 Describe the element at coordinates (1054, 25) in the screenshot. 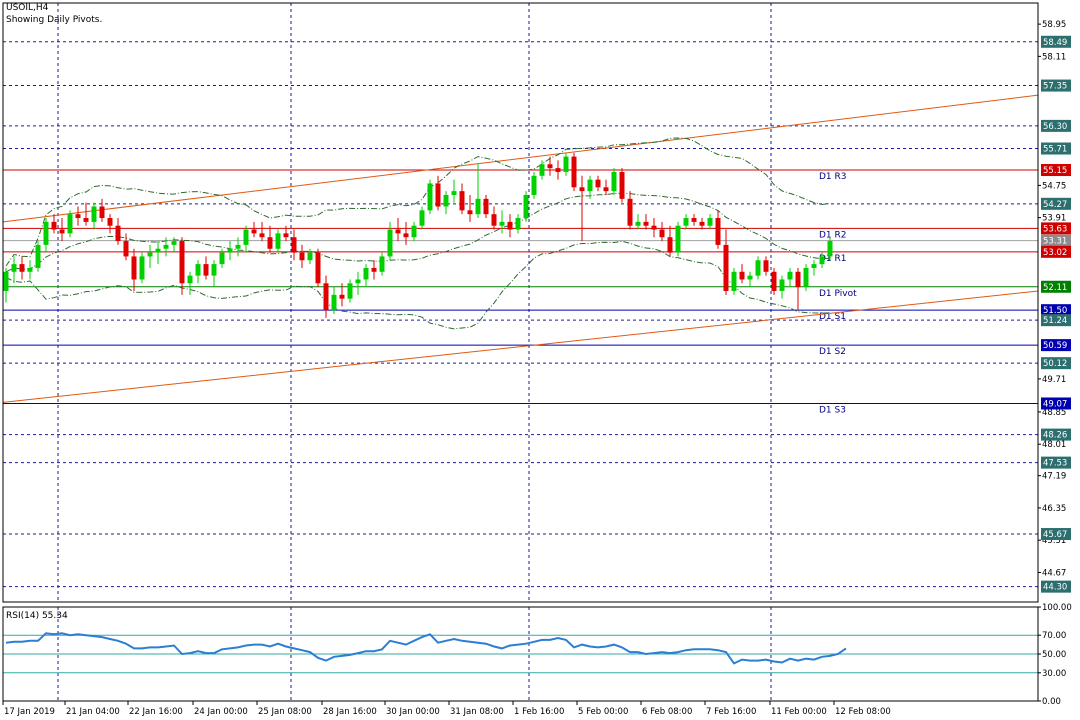

I see `price-tick-label-0: 58.95` at that location.